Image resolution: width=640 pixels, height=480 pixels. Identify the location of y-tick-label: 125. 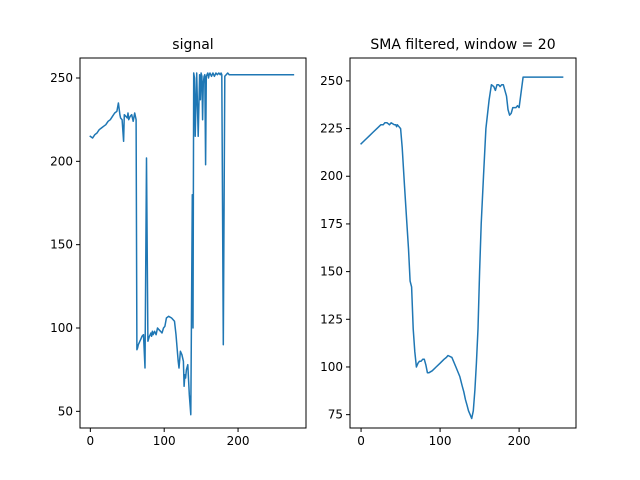
(331, 319).